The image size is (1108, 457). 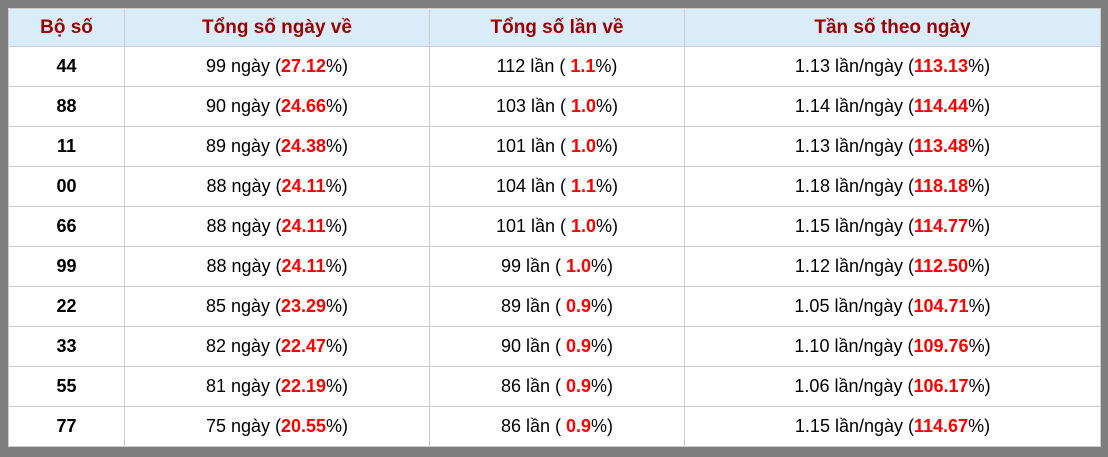 What do you see at coordinates (854, 386) in the screenshot?
I see `cell-text: 1.06 lần/ngày (` at bounding box center [854, 386].